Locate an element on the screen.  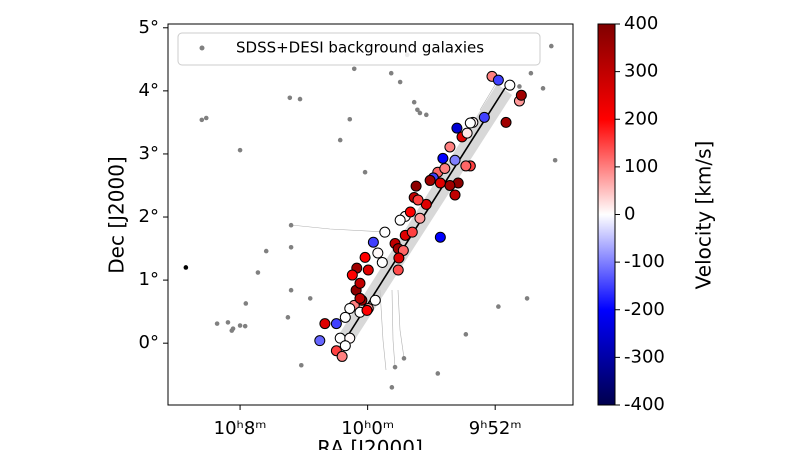
colorbar-tick-label: 0 is located at coordinates (629, 214).